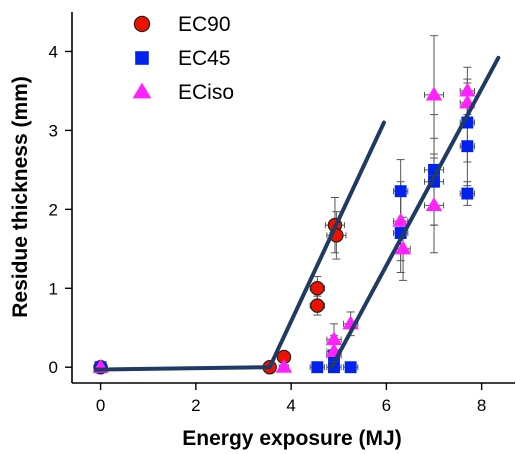 Image resolution: width=516 pixels, height=454 pixels. What do you see at coordinates (142, 90) in the screenshot?
I see `legend-marker-eciso` at bounding box center [142, 90].